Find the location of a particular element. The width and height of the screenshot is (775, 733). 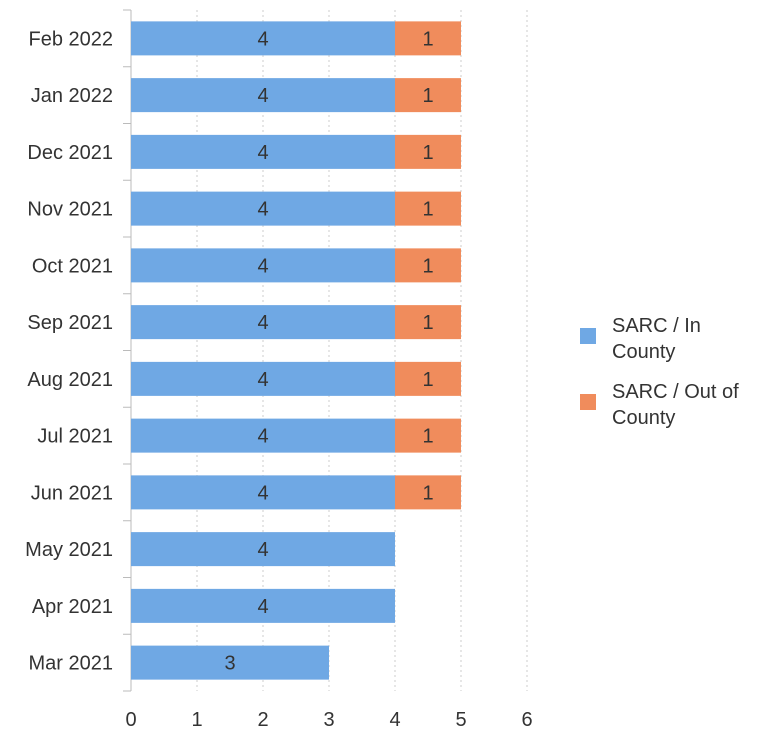

y-tick-label: Sep 2021 is located at coordinates (70, 323).